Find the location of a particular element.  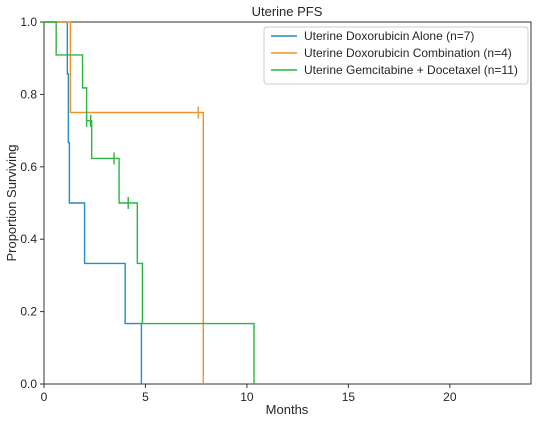

x-tick-label: 20 is located at coordinates (450, 397).